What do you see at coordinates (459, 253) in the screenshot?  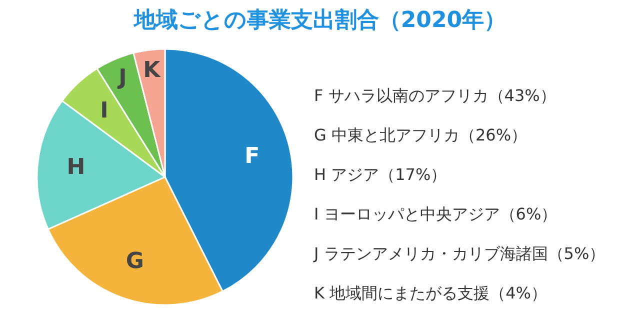 I see `text: J ラテンアメリカ・カリブ海諸国（5%）` at bounding box center [459, 253].